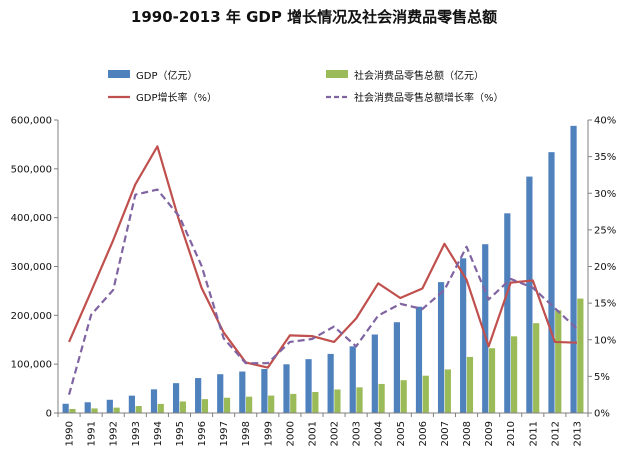 The width and height of the screenshot is (628, 454). I want to click on bar-gdp-2001, so click(308, 386).